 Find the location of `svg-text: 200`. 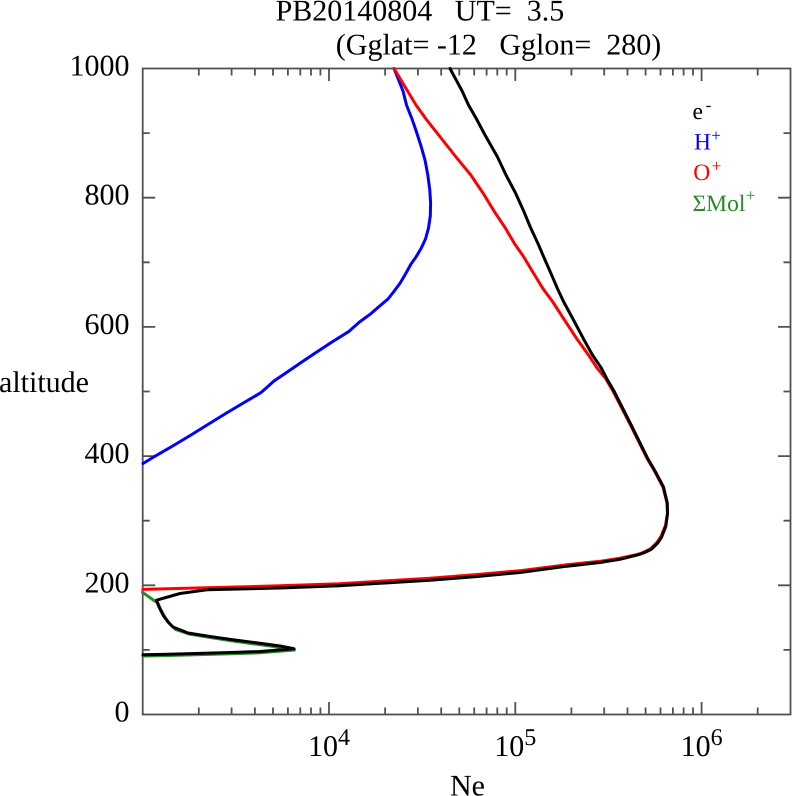

svg-text: 200 is located at coordinates (107, 582).